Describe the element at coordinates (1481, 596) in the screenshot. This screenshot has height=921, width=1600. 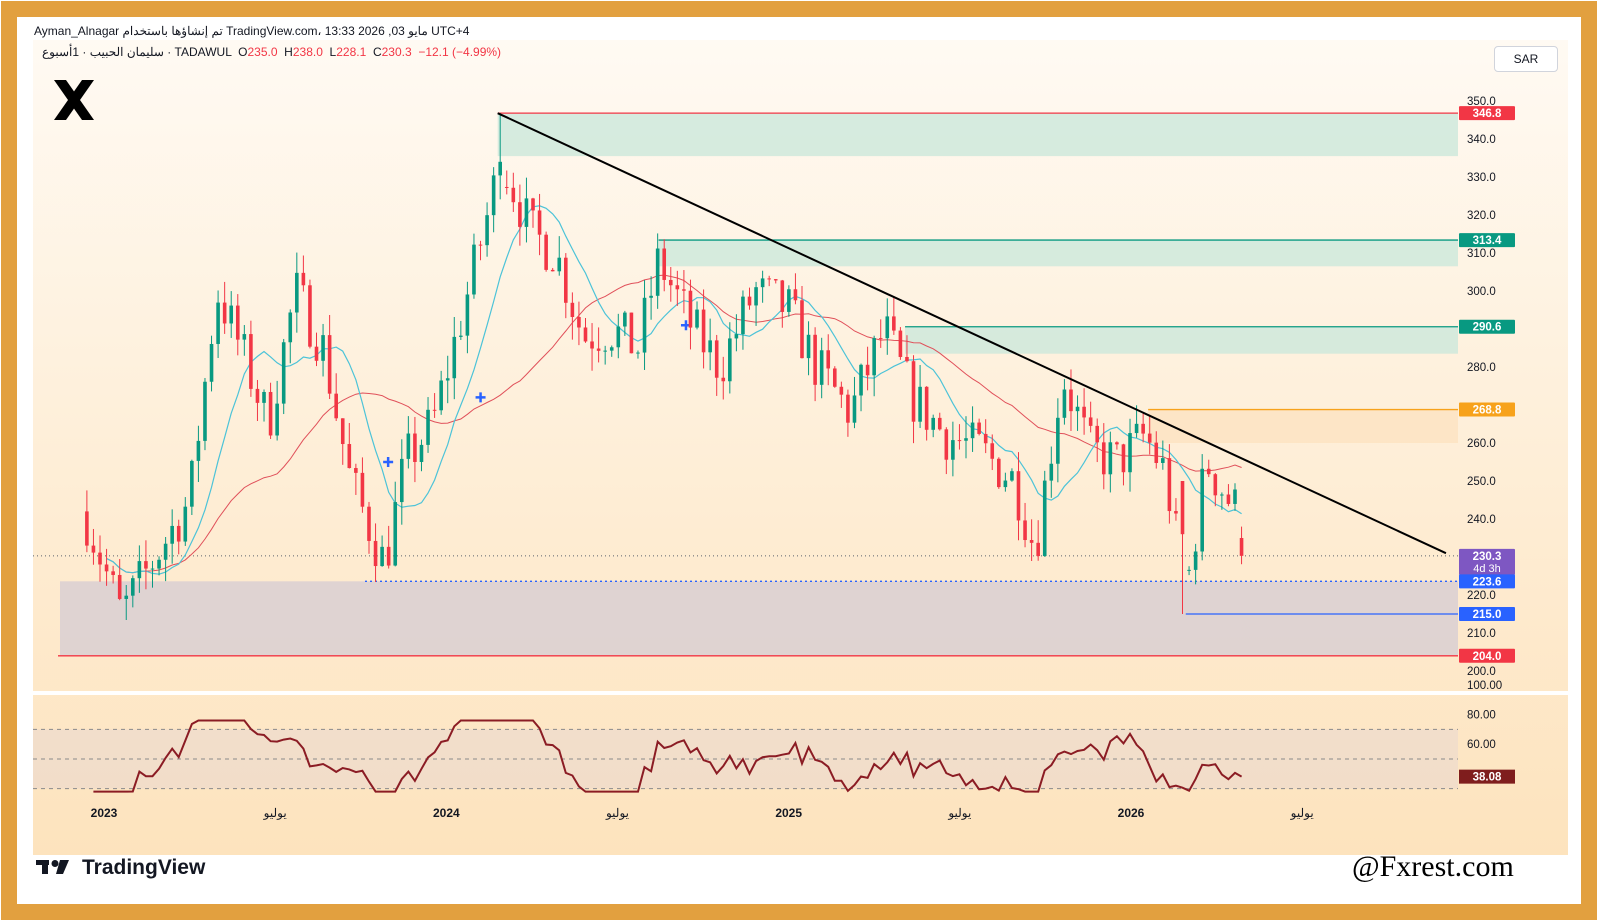
I see `y-axis-tick-label: 220.0` at that location.